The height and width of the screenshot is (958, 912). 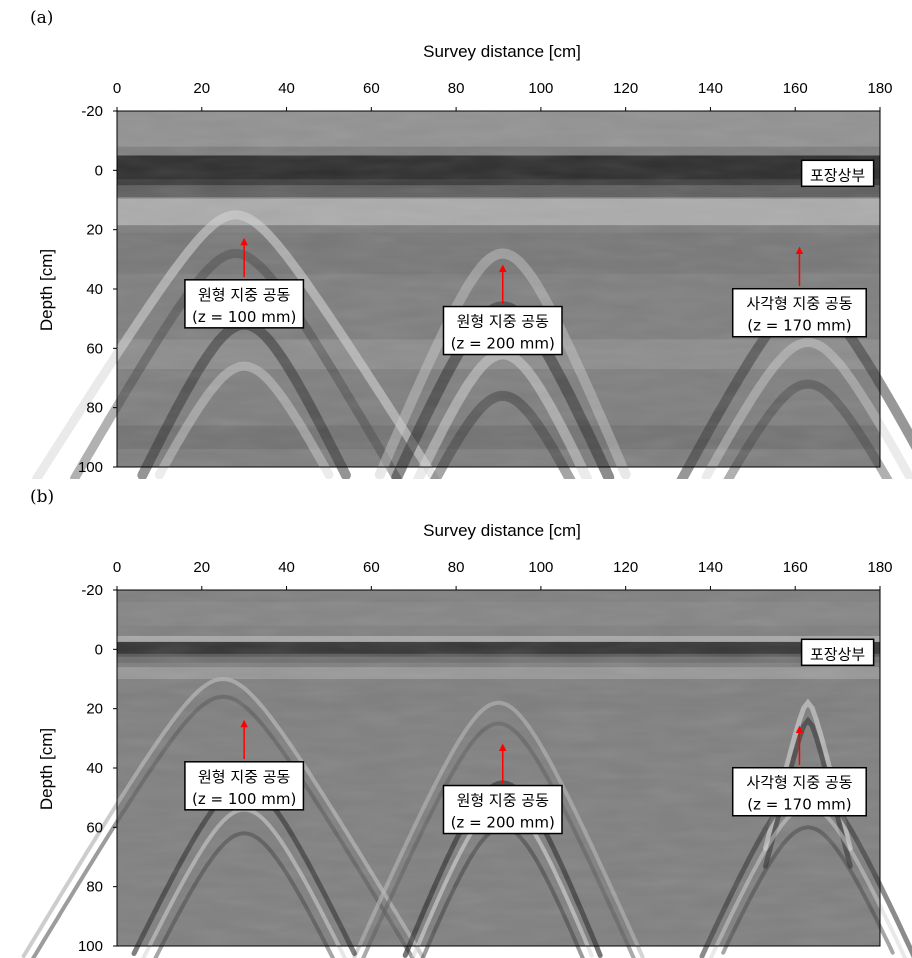 What do you see at coordinates (41, 18) in the screenshot?
I see `panel-label: (a)` at bounding box center [41, 18].